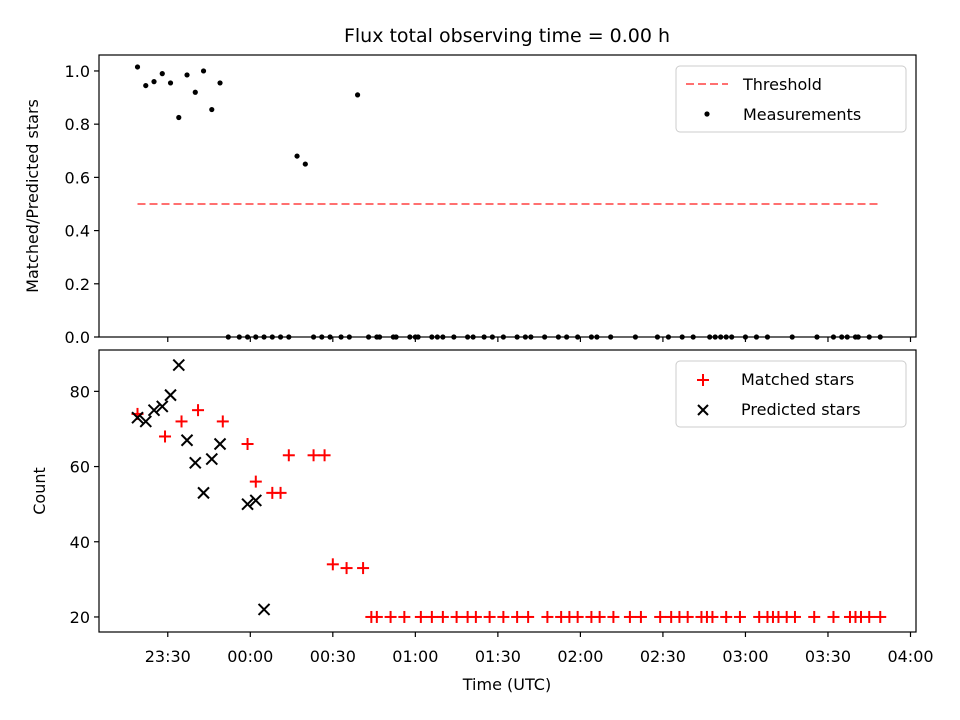 The height and width of the screenshot is (720, 960). What do you see at coordinates (80, 542) in the screenshot?
I see `count-y-tick-label: 40` at bounding box center [80, 542].